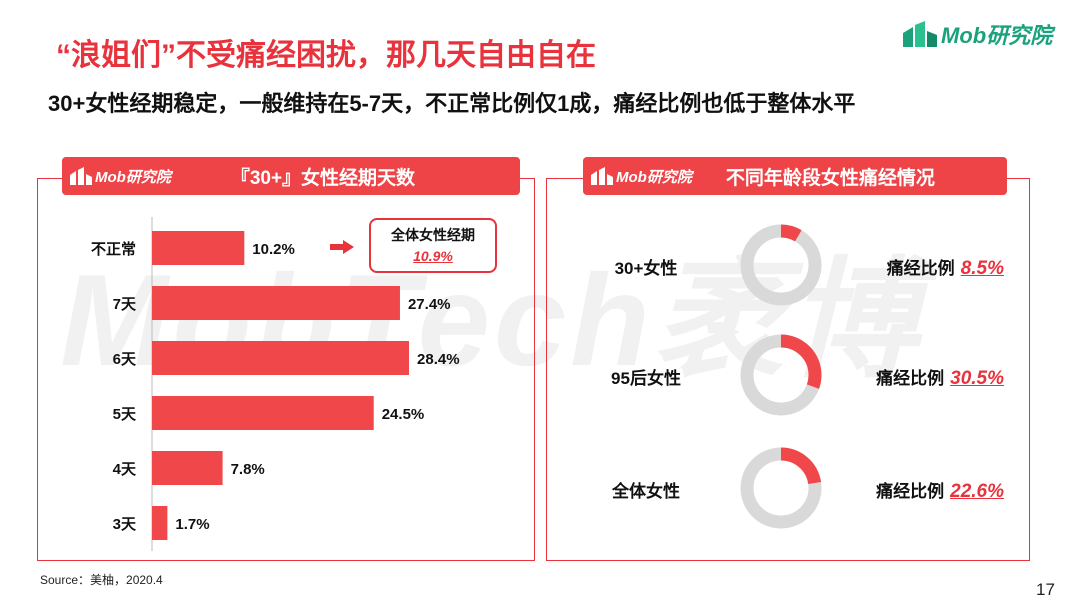 This screenshot has height=608, width=1080. I want to click on mob-logo: Mob研究院, so click(977, 34).